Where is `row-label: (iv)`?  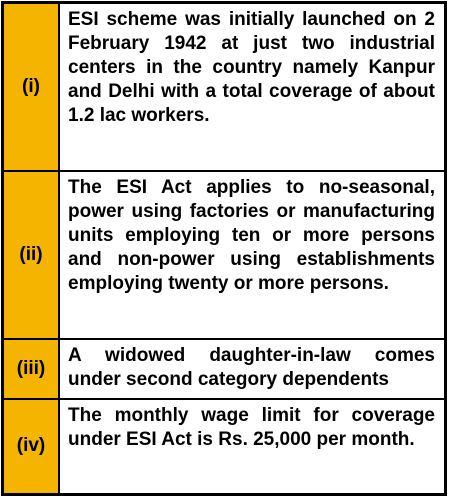
row-label: (iv) is located at coordinates (30, 446).